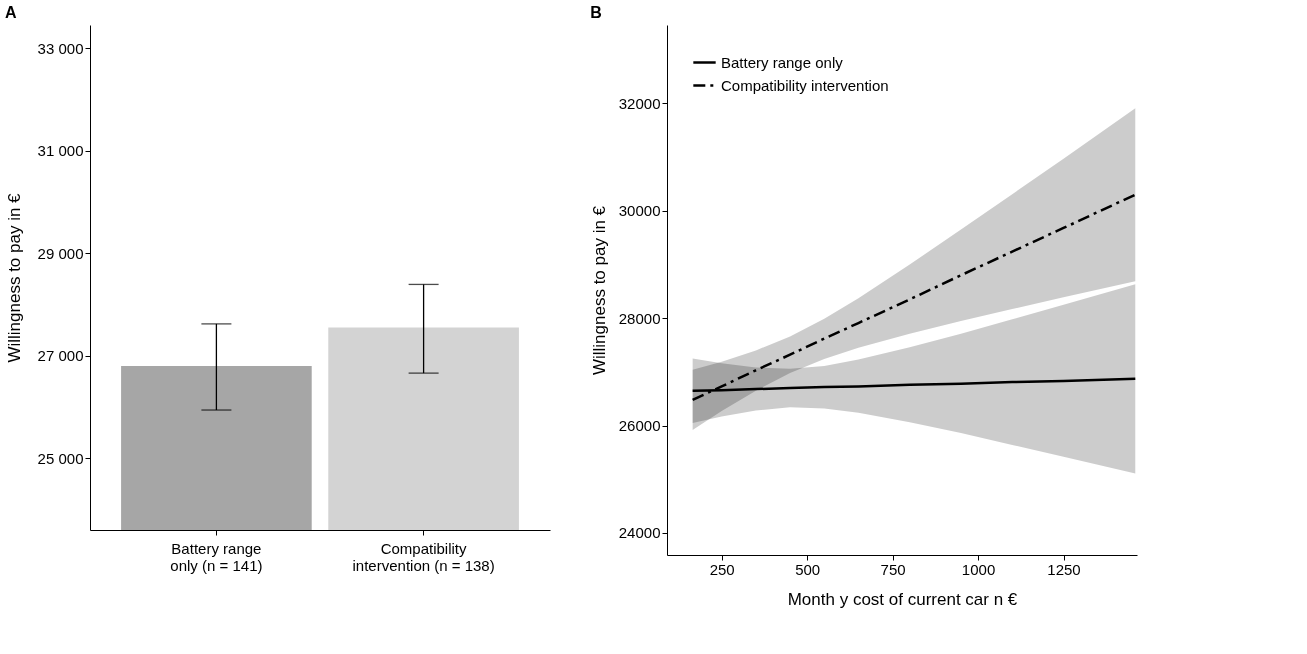 This screenshot has height=654, width=1307. What do you see at coordinates (902, 599) in the screenshot?
I see `x-axis-title: Month y cost of current car n €` at bounding box center [902, 599].